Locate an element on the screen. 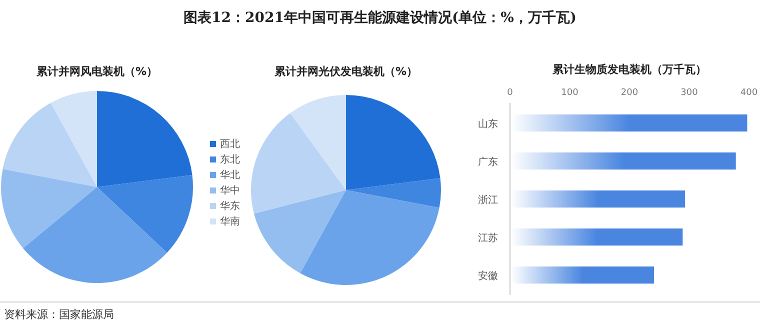 The width and height of the screenshot is (760, 333). chart-title: 累计并网风电装机（%） is located at coordinates (96, 71).